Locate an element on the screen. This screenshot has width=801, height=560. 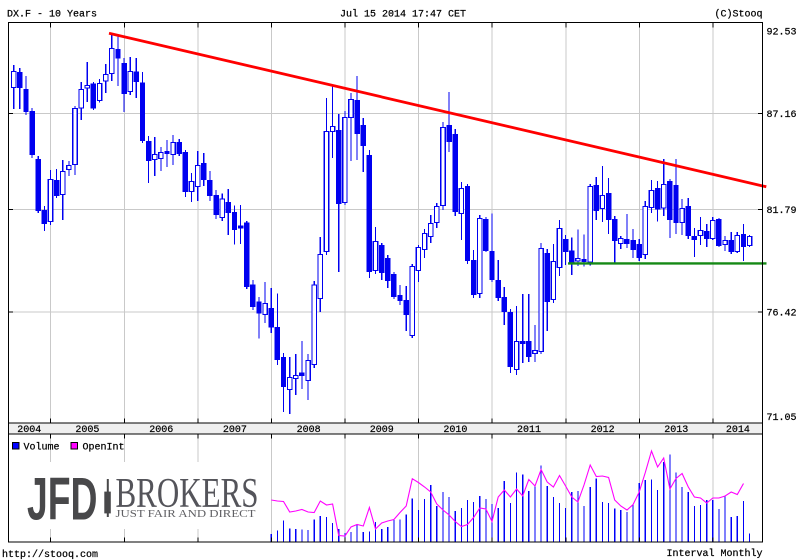
svg-text: Volume is located at coordinates (42, 448).